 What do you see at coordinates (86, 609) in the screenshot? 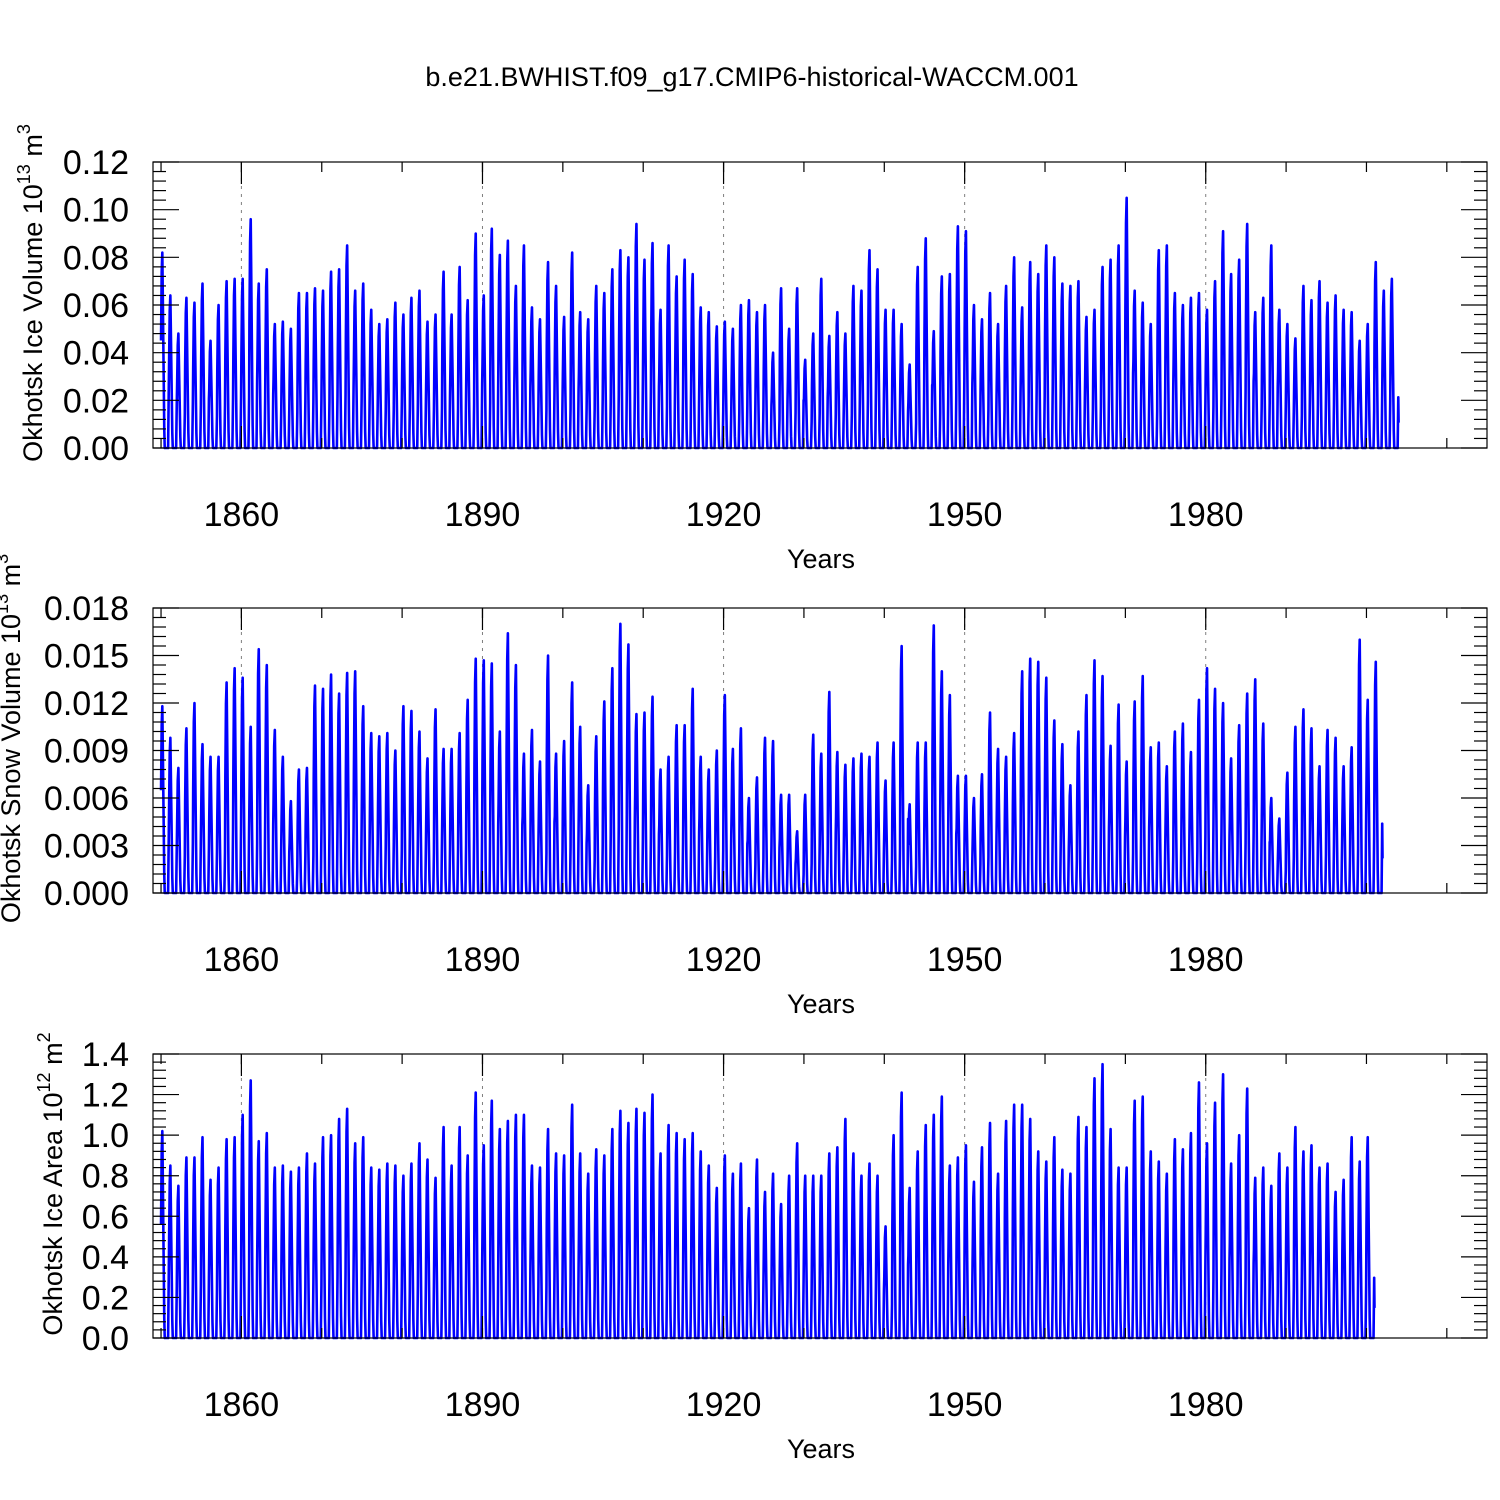
I see `y-tick-label: 0.018` at bounding box center [86, 609].